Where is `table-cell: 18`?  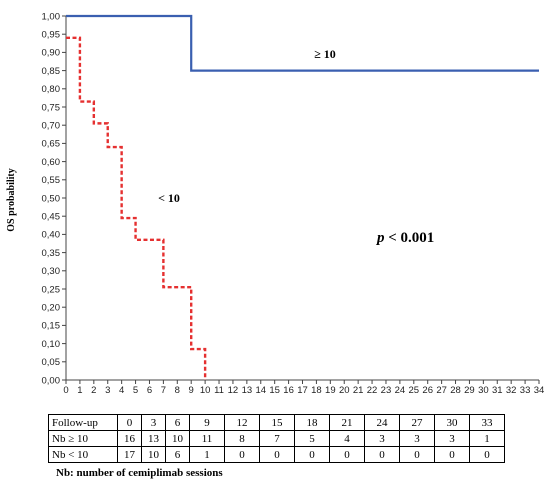
table-cell: 18 is located at coordinates (312, 422).